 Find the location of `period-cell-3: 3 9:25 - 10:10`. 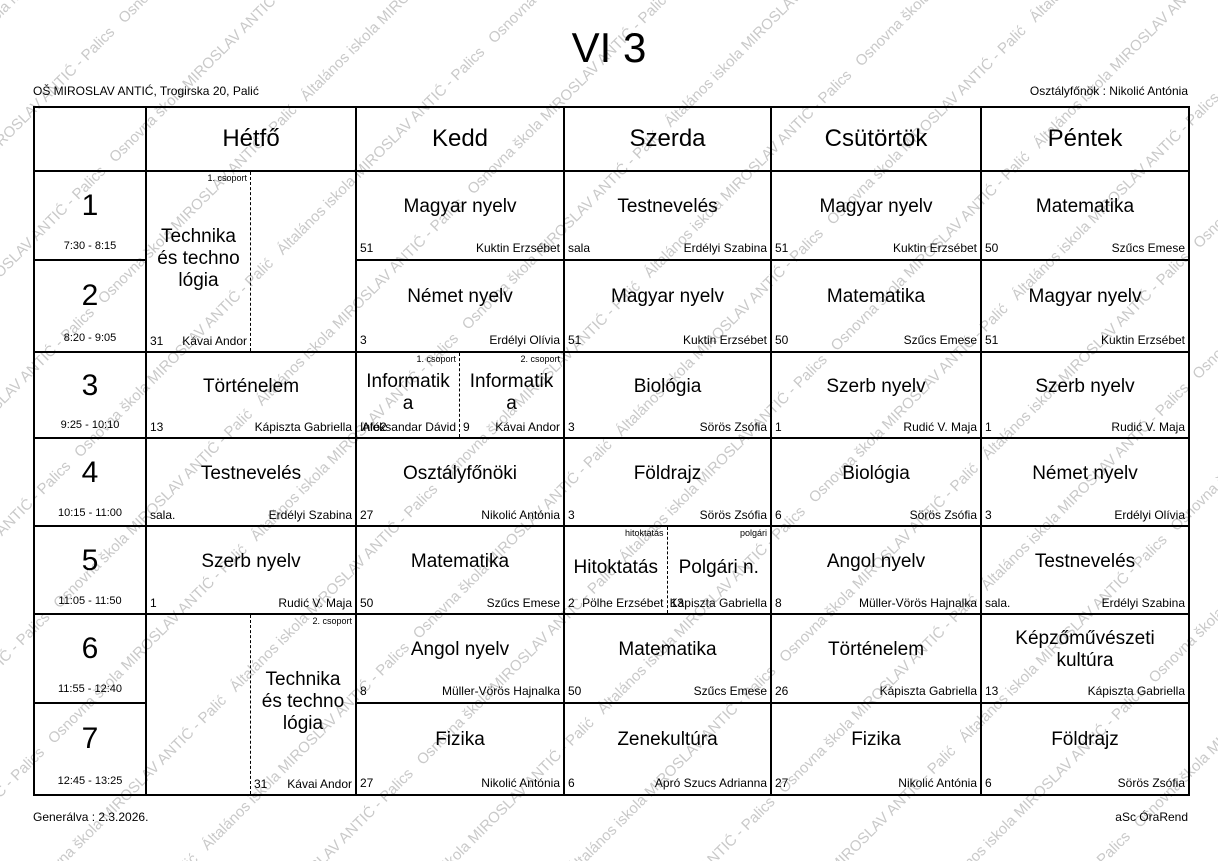

period-cell-3: 3 9:25 - 10:10 is located at coordinates (90, 395).